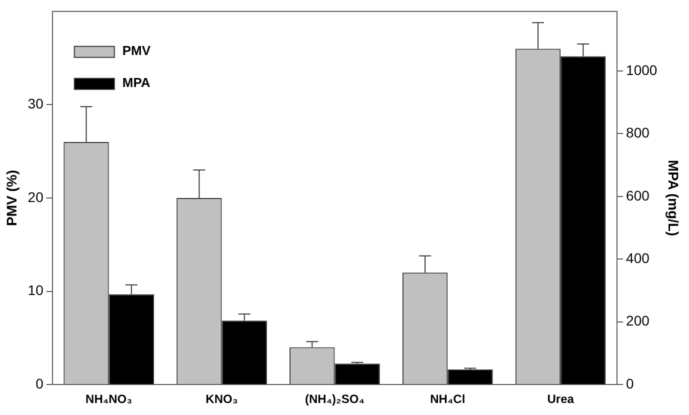 Image resolution: width=689 pixels, height=415 pixels. I want to click on y2-tick-label: 1000, so click(642, 70).